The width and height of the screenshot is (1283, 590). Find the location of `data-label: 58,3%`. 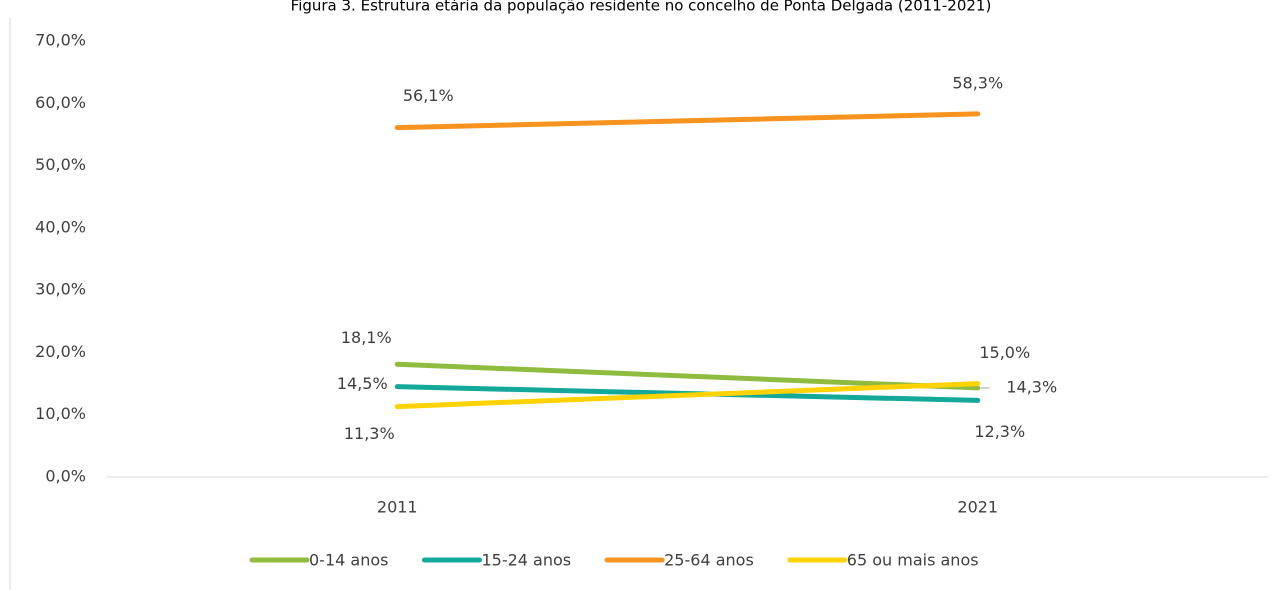

data-label: 58,3% is located at coordinates (977, 82).